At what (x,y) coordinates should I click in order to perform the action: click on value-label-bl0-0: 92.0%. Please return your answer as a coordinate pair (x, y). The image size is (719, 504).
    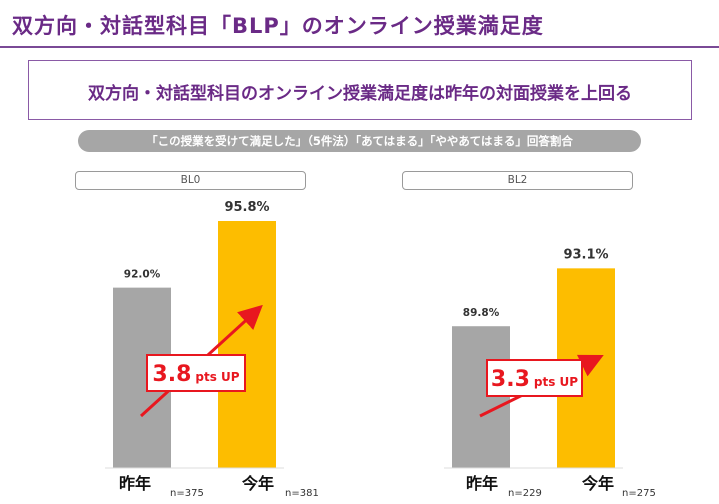
    Looking at the image, I should click on (142, 275).